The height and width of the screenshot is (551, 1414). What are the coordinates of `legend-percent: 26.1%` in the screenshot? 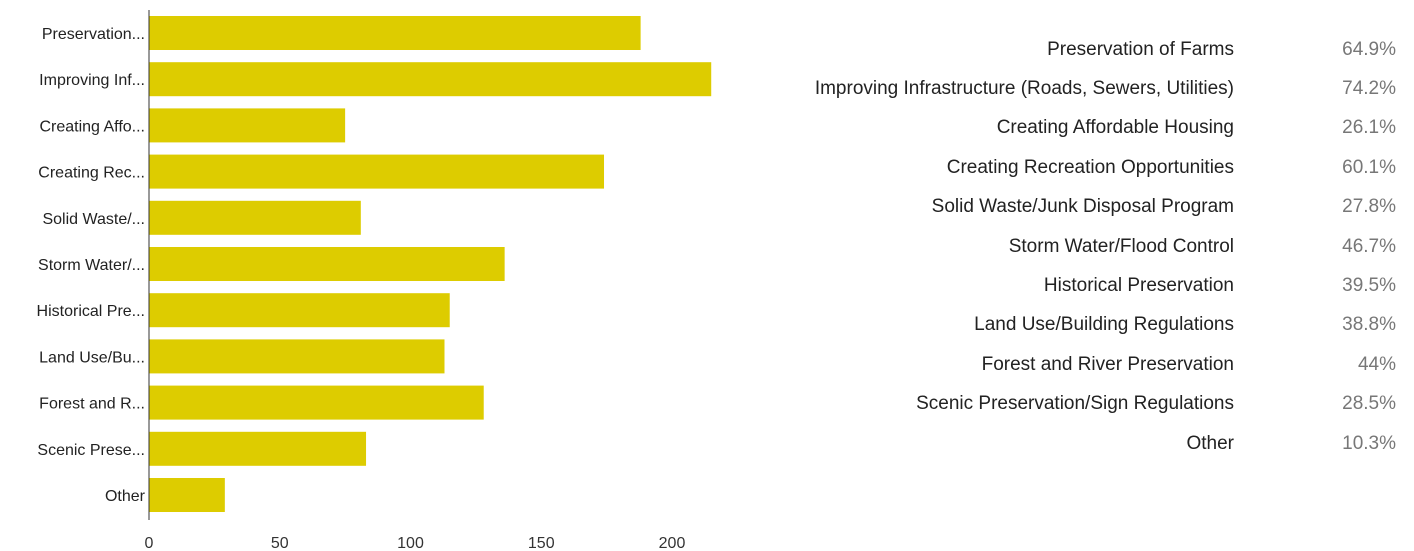 It's located at (1369, 128).